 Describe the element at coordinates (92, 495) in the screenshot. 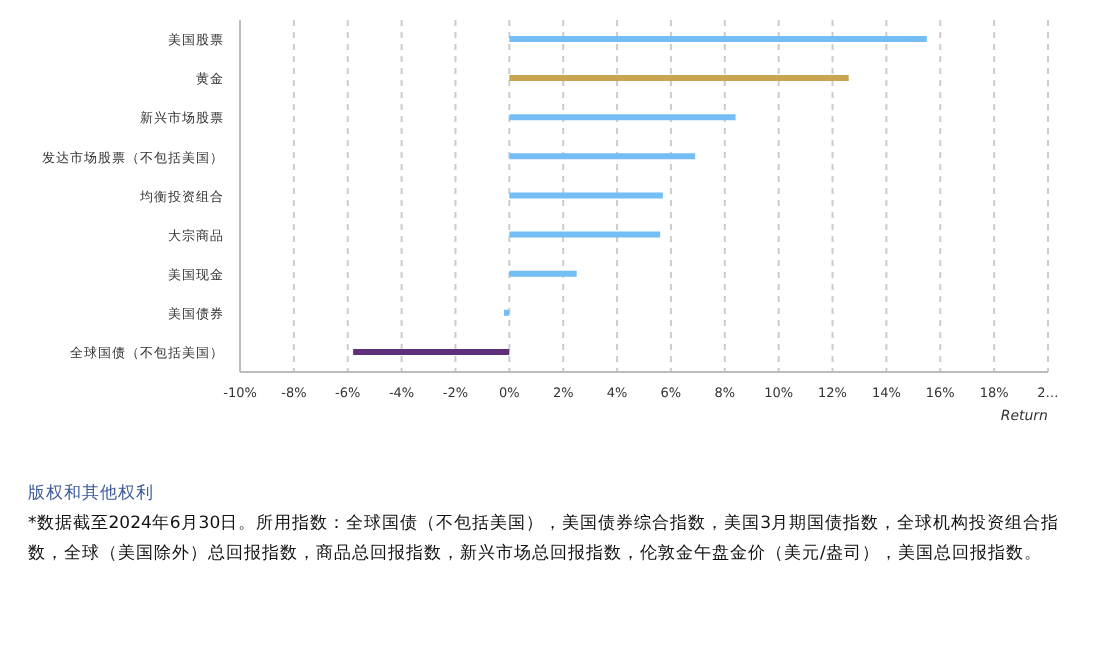

I see `text: 版权和其他权利` at that location.